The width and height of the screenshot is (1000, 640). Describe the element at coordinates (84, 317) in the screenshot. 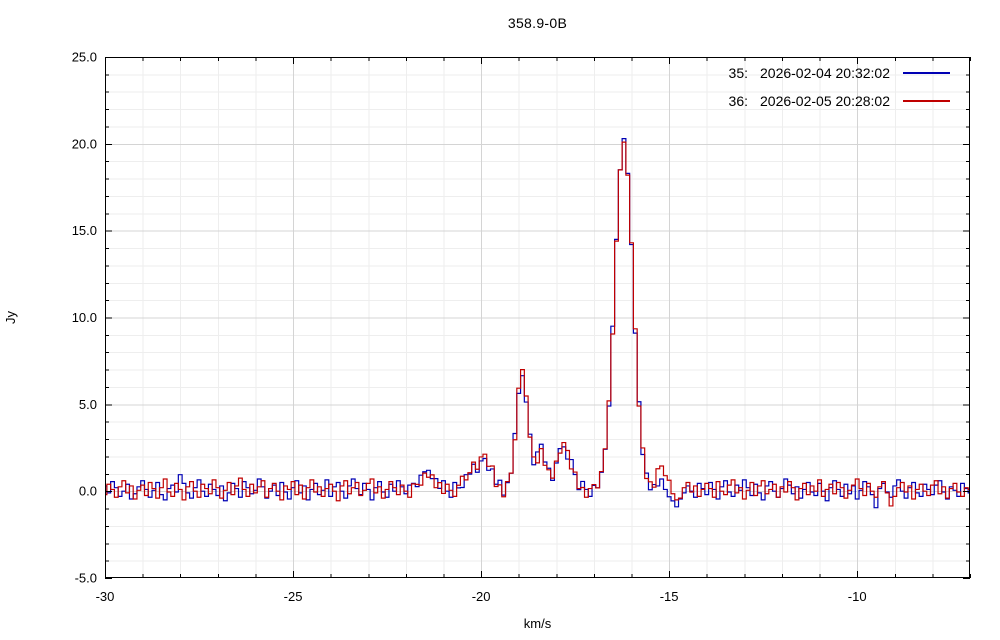

I see `y-tick-label: 10.0` at that location.